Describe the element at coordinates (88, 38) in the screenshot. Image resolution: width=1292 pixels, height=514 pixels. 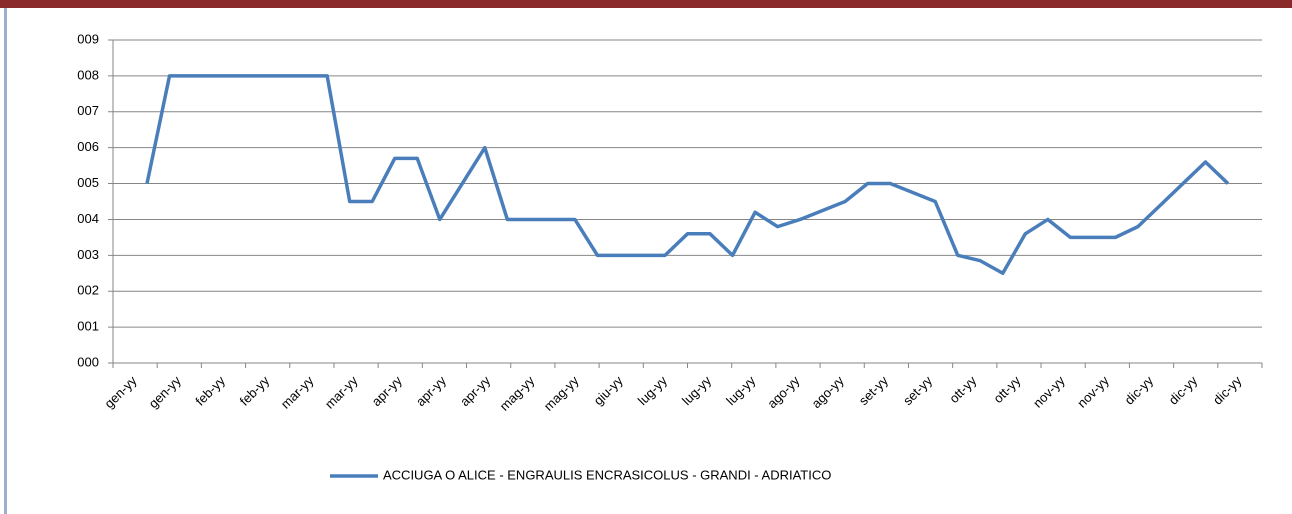
I see `y-tick-label: 009` at that location.